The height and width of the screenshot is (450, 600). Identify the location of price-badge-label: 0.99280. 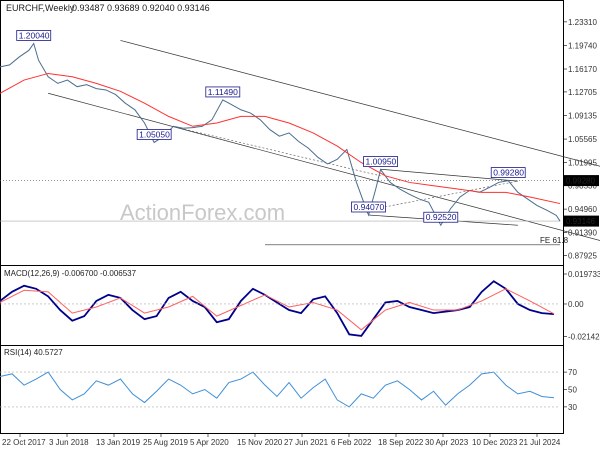
(580, 181).